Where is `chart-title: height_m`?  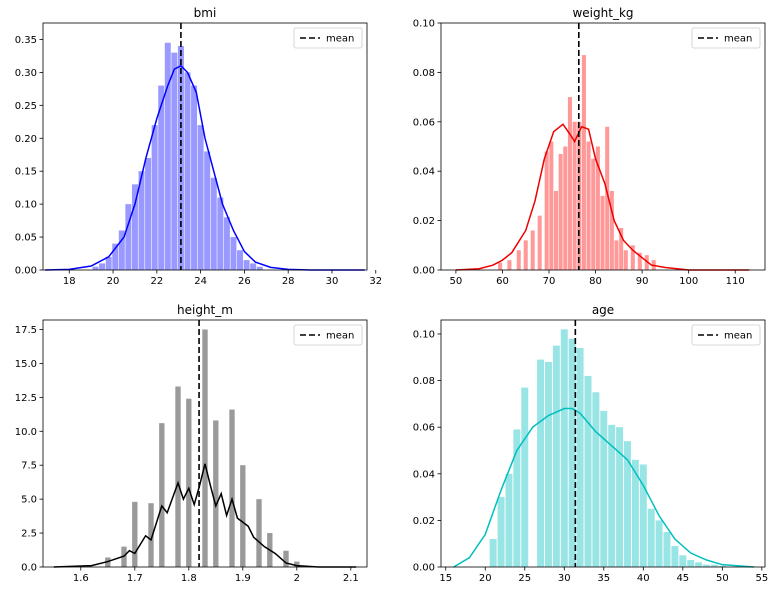
chart-title: height_m is located at coordinates (205, 310).